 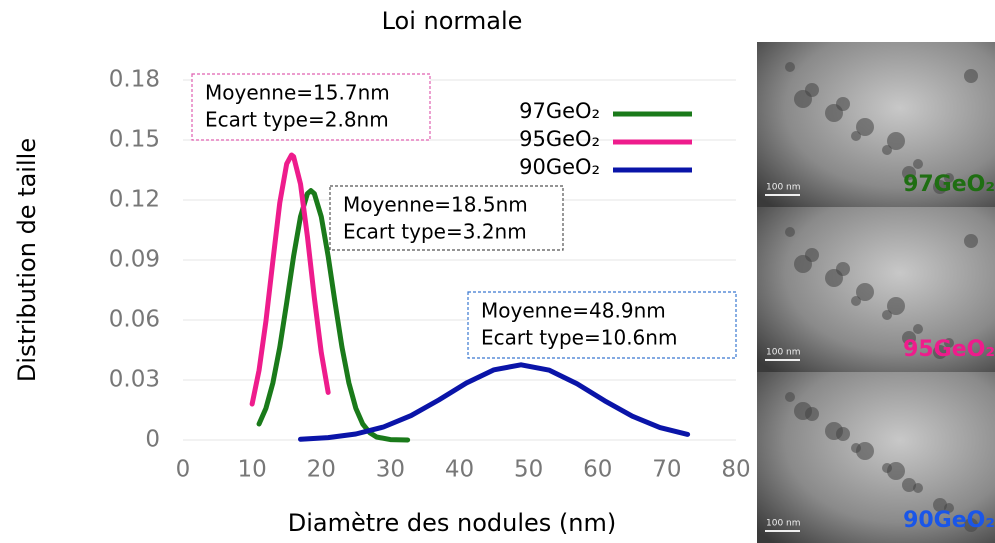 What do you see at coordinates (597, 470) in the screenshot?
I see `x-tick-label: 60` at bounding box center [597, 470].